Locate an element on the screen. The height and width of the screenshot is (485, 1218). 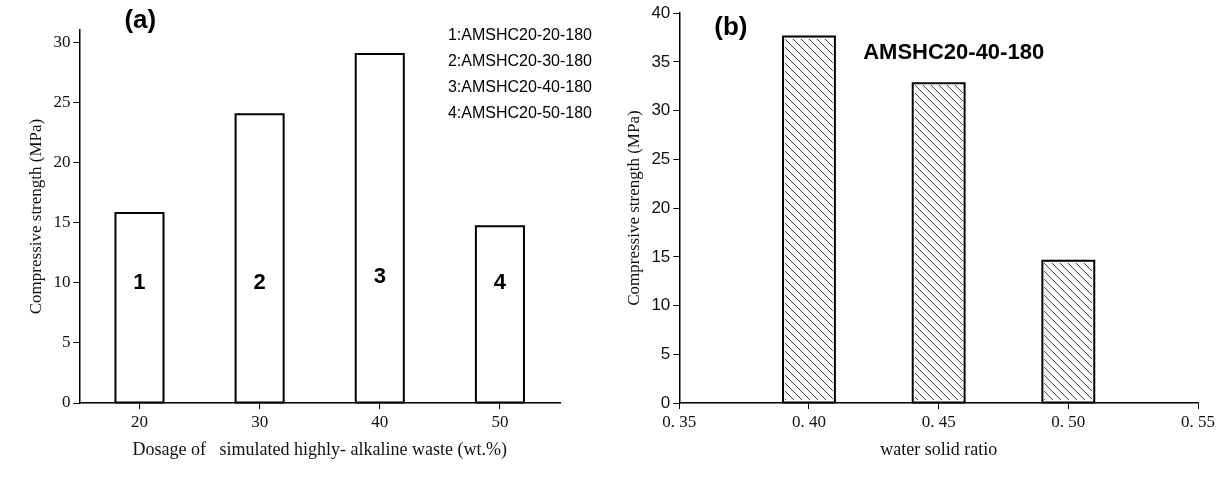
x-tick-label: 0. 35 is located at coordinates (679, 421).